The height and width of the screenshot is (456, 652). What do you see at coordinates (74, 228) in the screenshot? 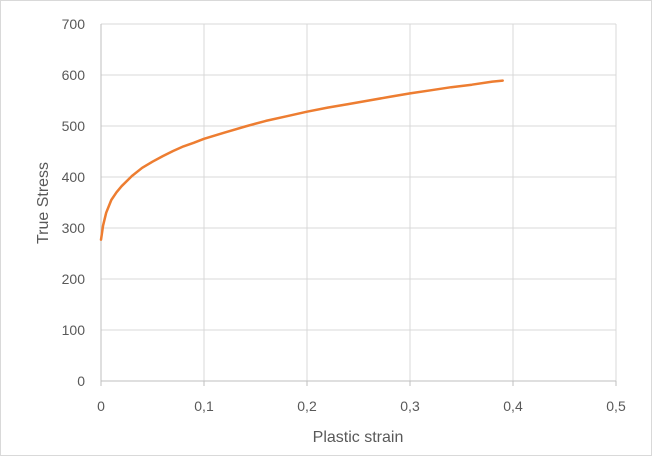
I see `y-tick-label: 300` at bounding box center [74, 228].